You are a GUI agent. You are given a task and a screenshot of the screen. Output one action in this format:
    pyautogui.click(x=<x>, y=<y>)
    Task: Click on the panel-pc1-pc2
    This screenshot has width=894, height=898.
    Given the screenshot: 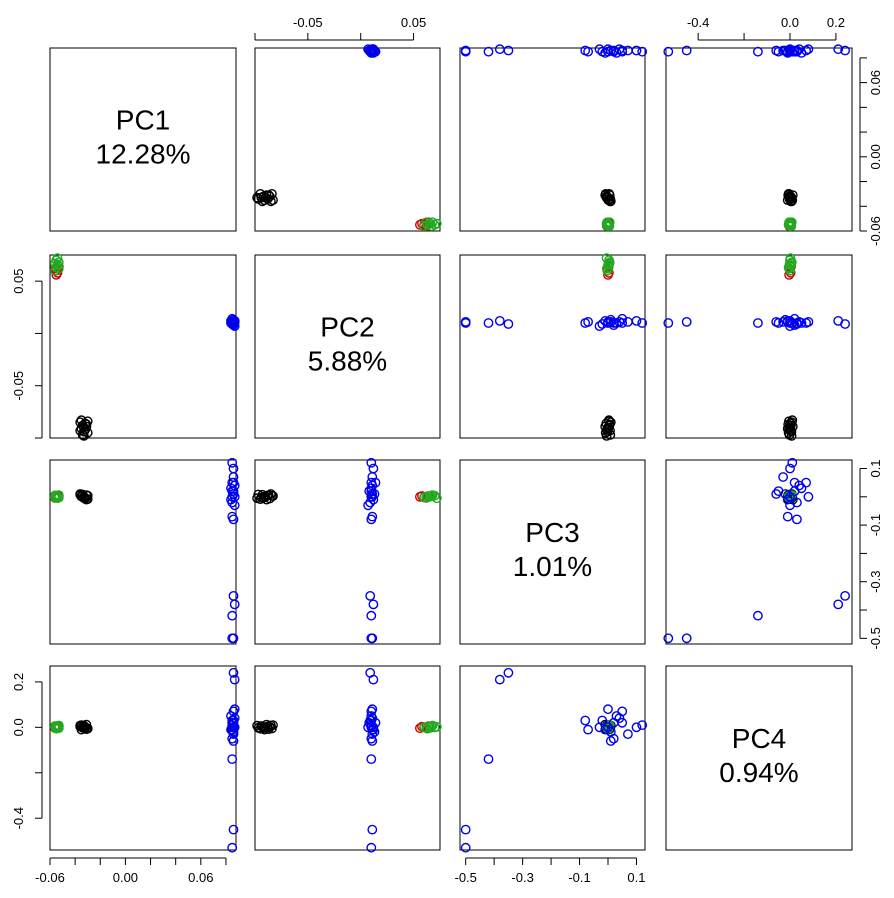 What is the action you would take?
    pyautogui.click(x=347, y=138)
    